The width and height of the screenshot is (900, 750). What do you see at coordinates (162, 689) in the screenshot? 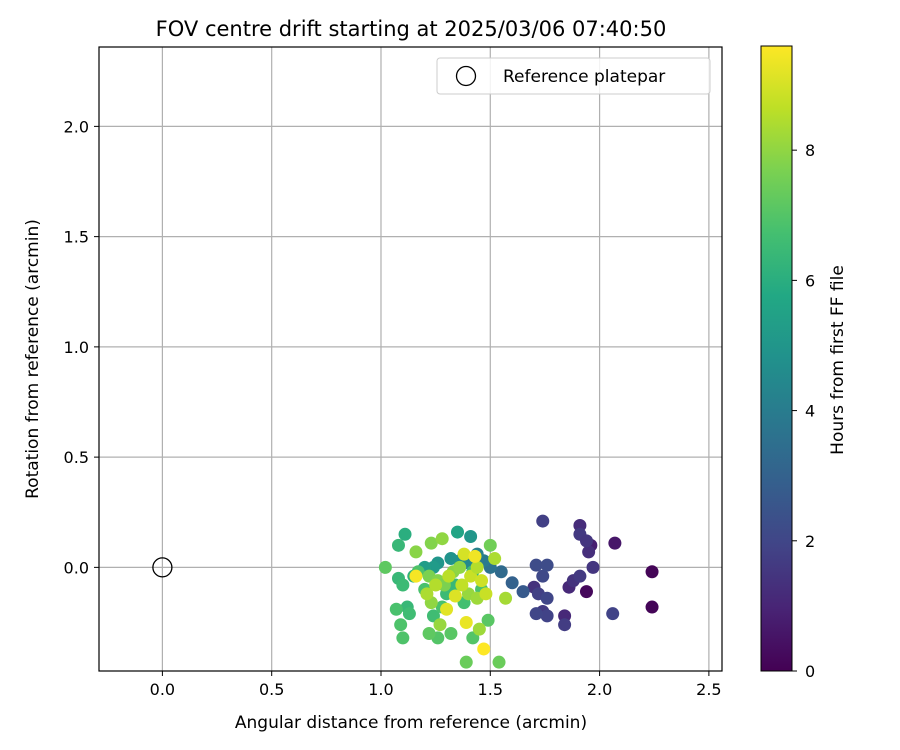
I see `x-tick-label: 0.0` at bounding box center [162, 689].